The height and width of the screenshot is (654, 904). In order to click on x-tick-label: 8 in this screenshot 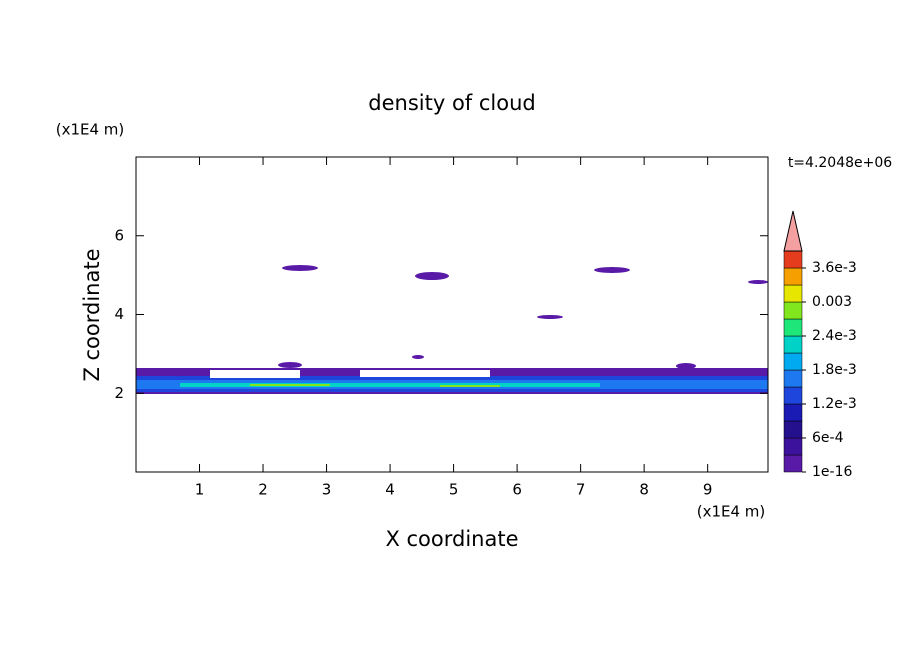, I will do `click(644, 490)`.